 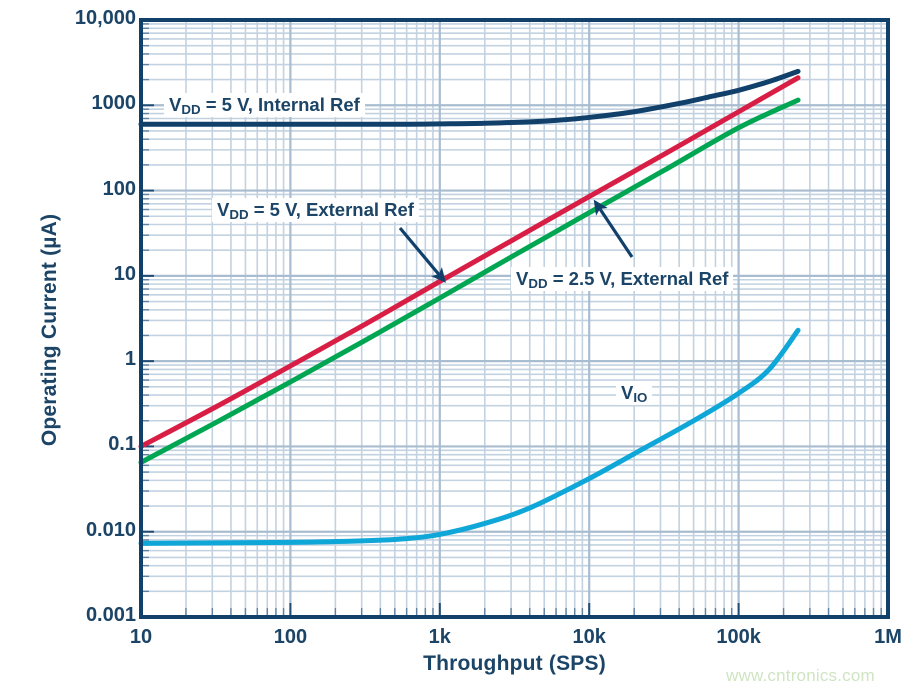 What do you see at coordinates (110, 529) in the screenshot?
I see `y-tick-label: 0.010` at bounding box center [110, 529].